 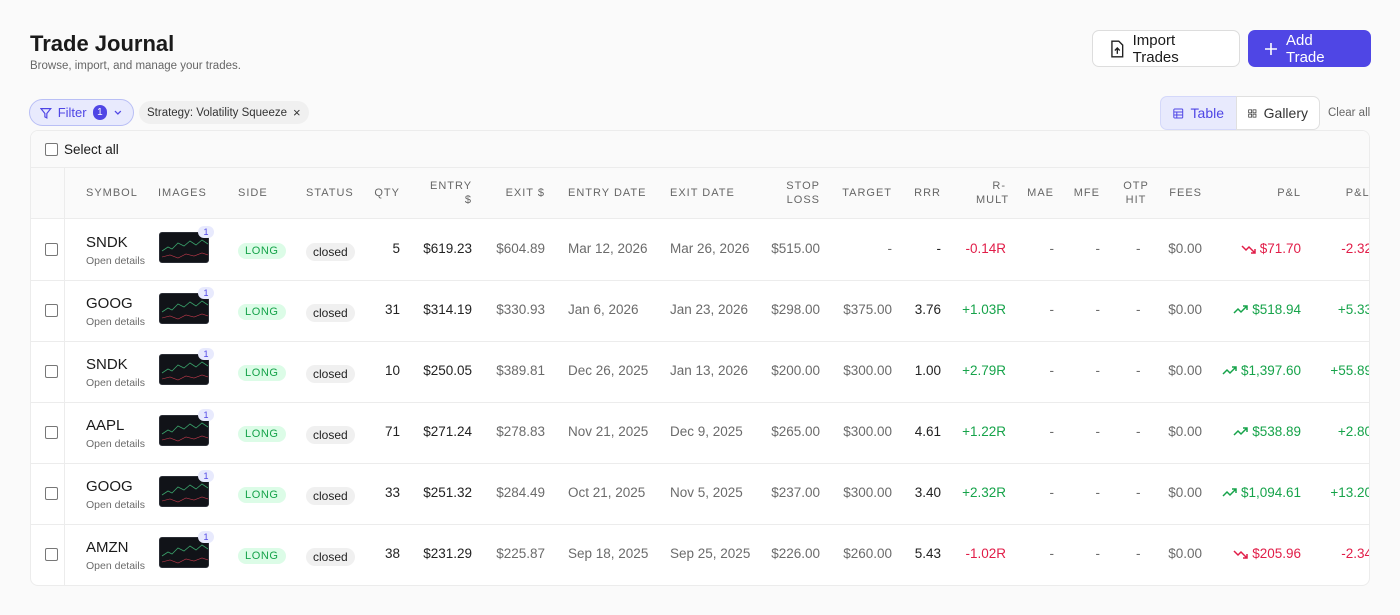 I want to click on pnl: $205.96, so click(x=1276, y=553).